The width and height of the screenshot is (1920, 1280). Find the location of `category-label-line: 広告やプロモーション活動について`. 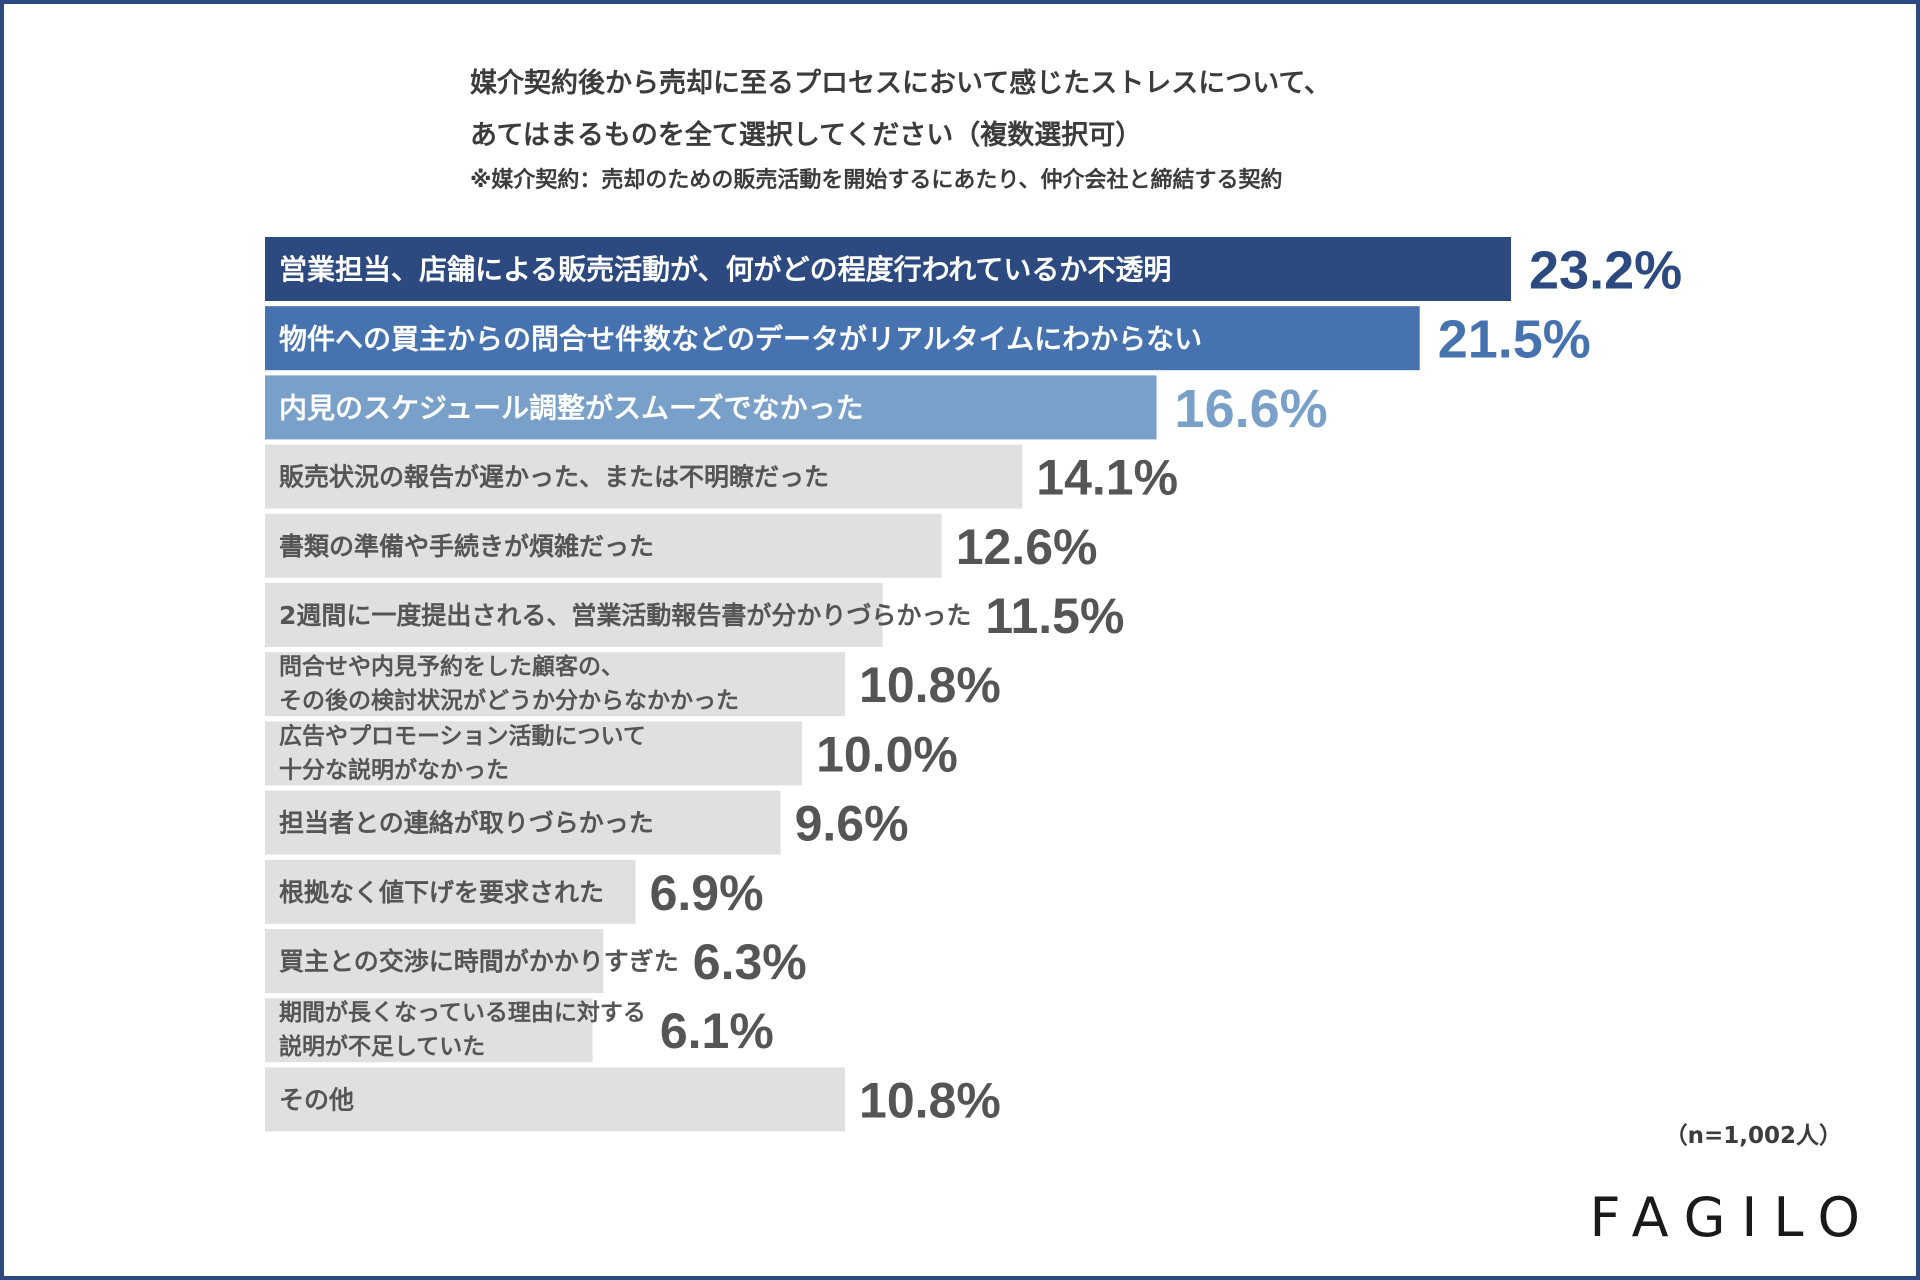

category-label-line: 広告やプロモーション活動について is located at coordinates (462, 735).